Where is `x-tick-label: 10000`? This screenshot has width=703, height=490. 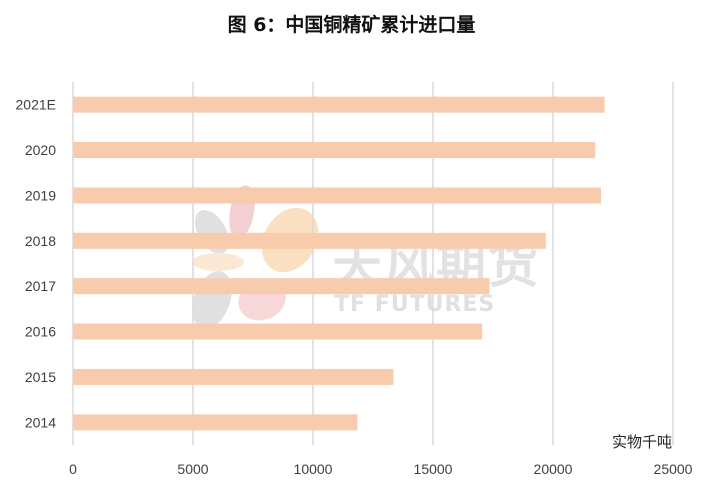 x-tick-label: 10000 is located at coordinates (313, 469).